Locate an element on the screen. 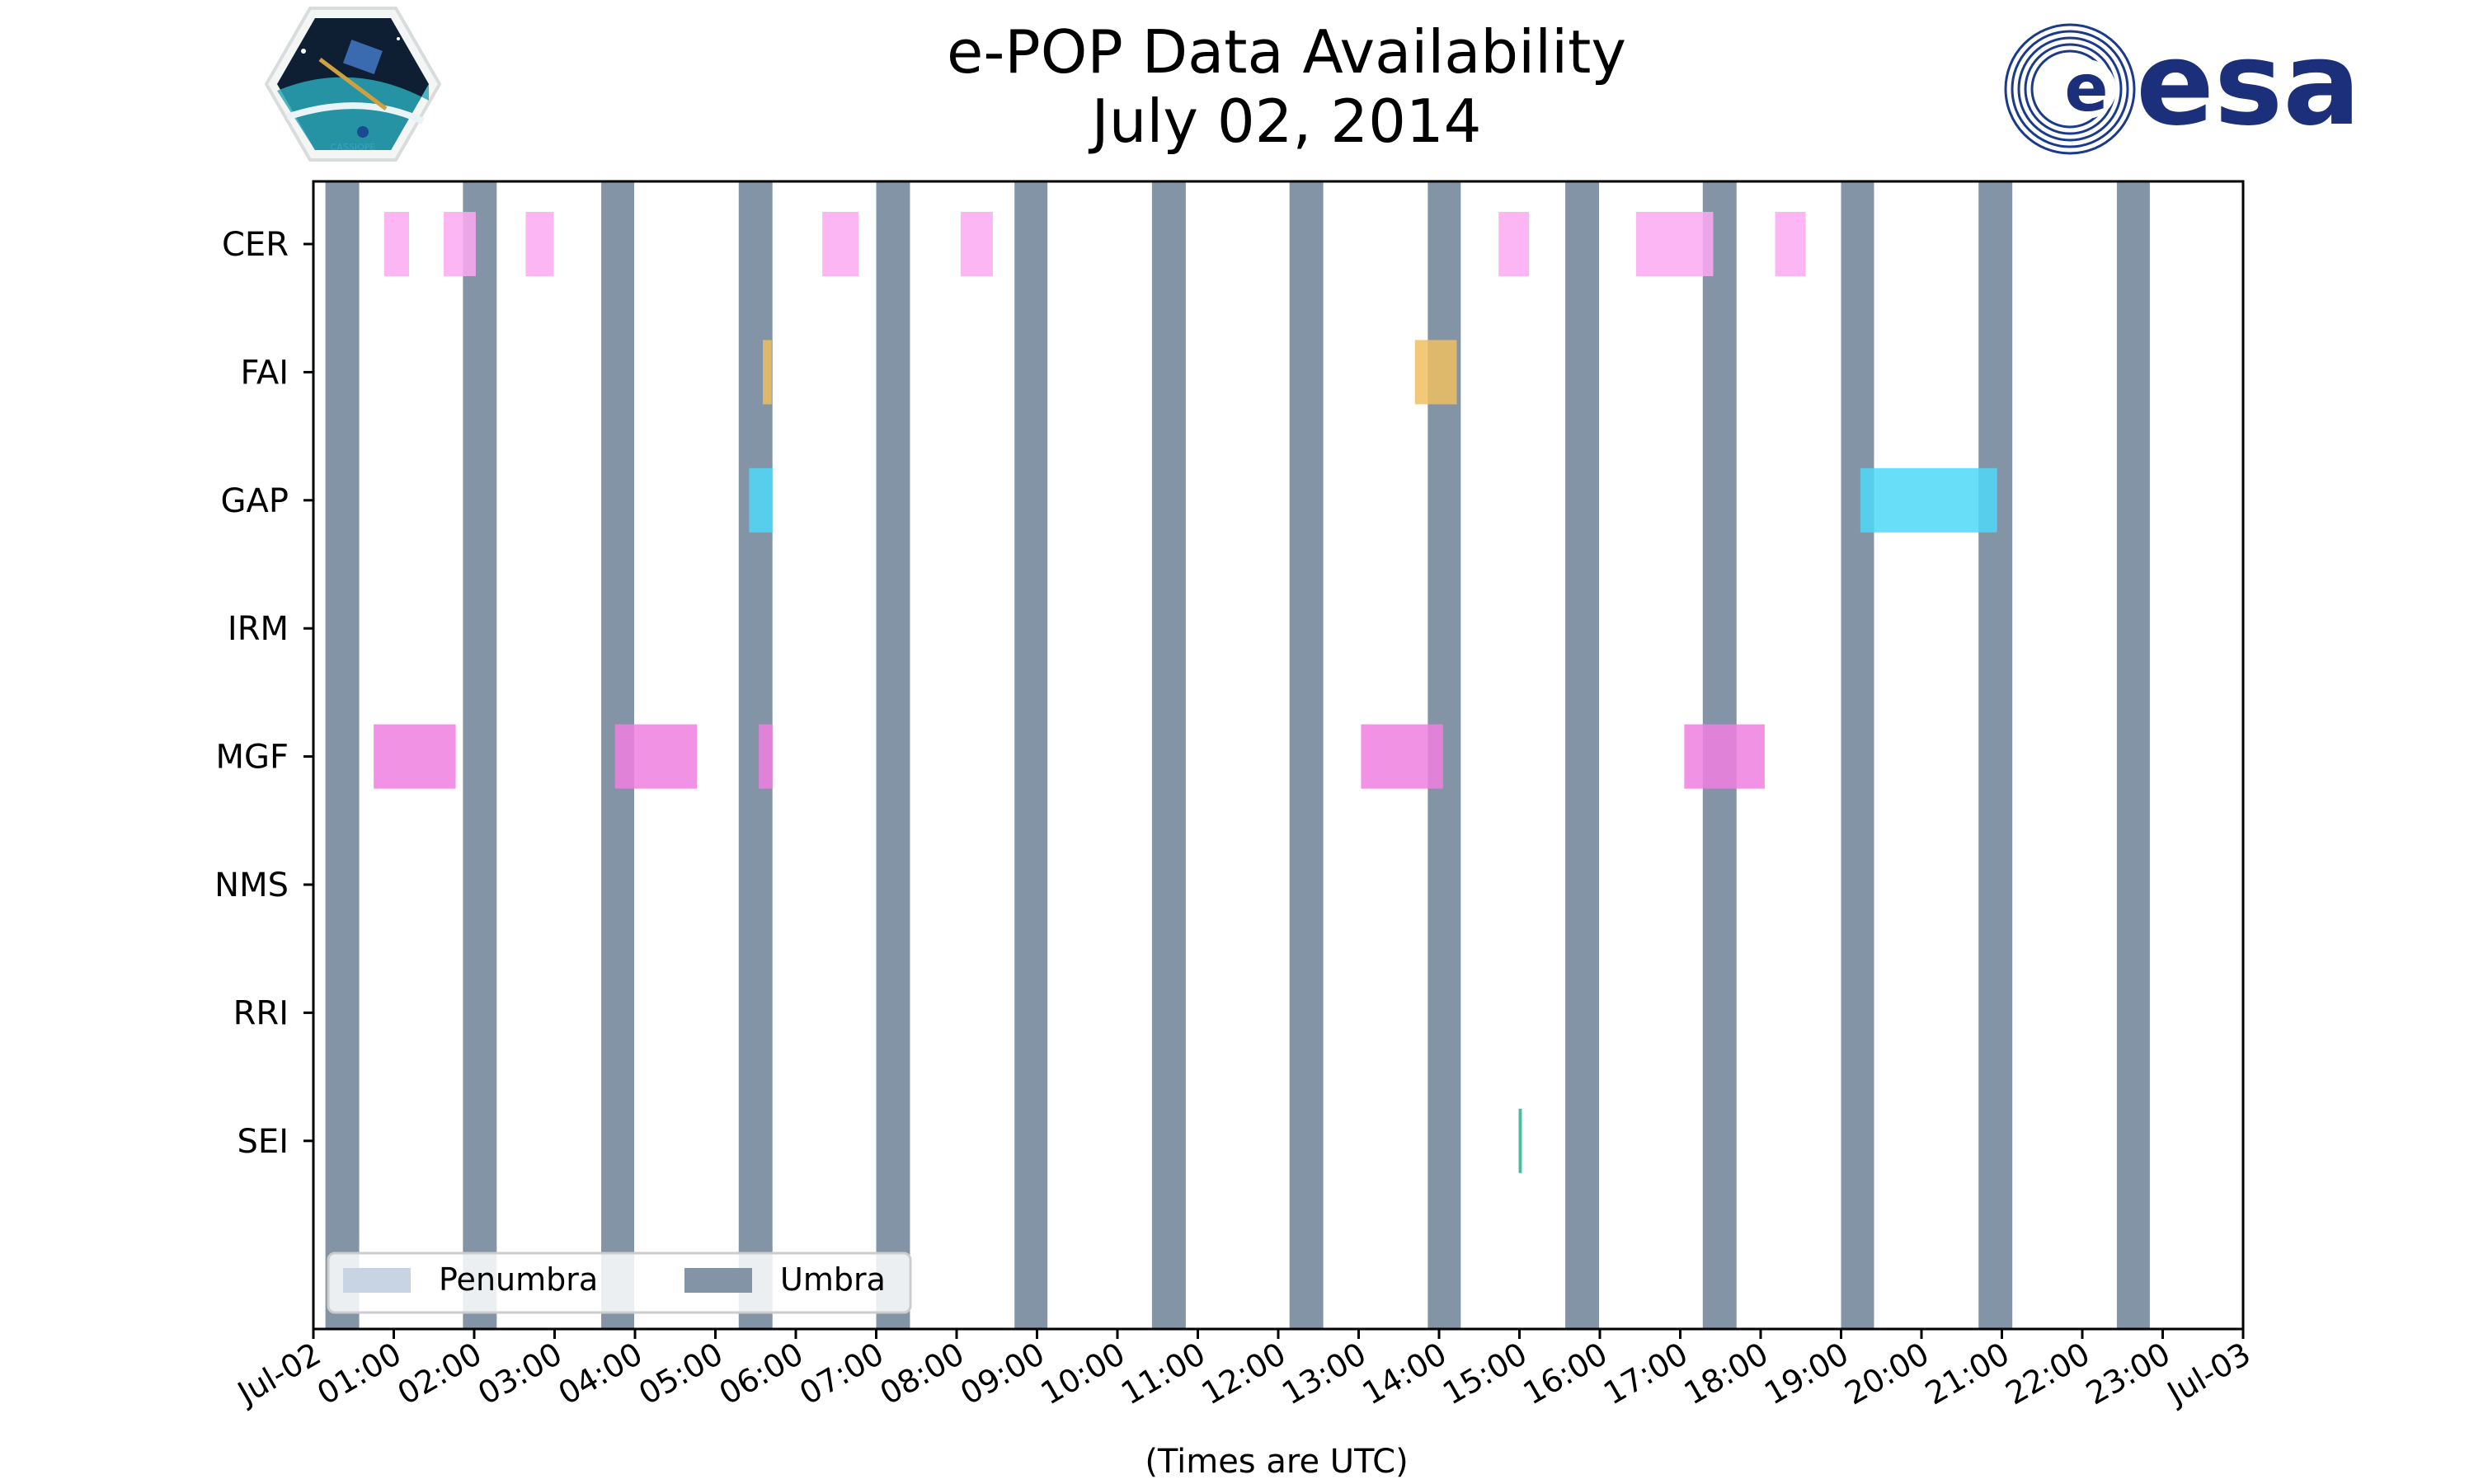 The width and height of the screenshot is (2474, 1484). y-tick-label-fai: FAI is located at coordinates (265, 373).